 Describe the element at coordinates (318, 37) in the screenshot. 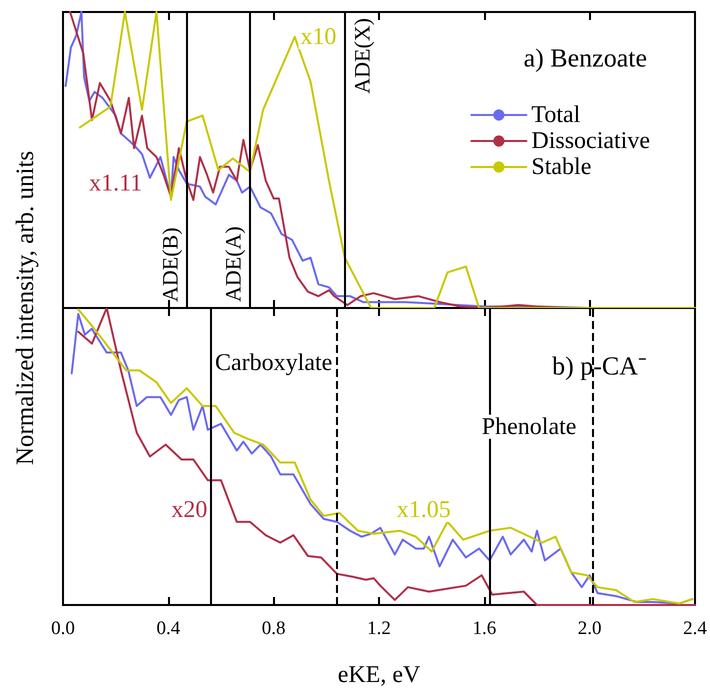

I see `annotation: x10` at that location.